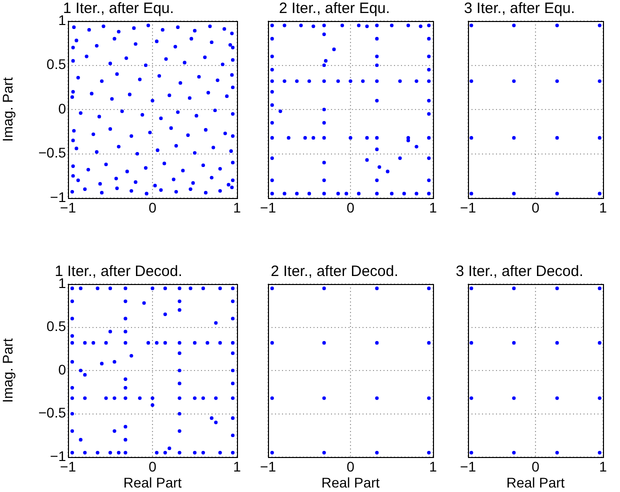  Describe the element at coordinates (334, 9) in the screenshot. I see `chart-title: 2 Iter., after Equ.` at that location.